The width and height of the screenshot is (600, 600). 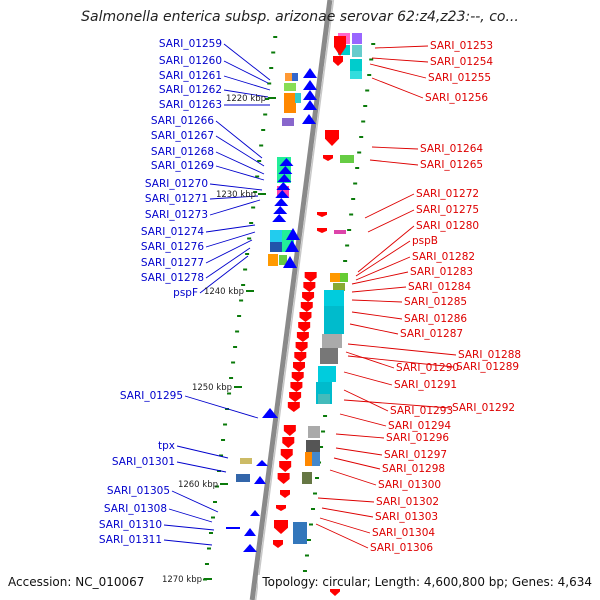 What do you see at coordinates (151, 396) in the screenshot?
I see `left-gene-label: SARI_01295` at bounding box center [151, 396].